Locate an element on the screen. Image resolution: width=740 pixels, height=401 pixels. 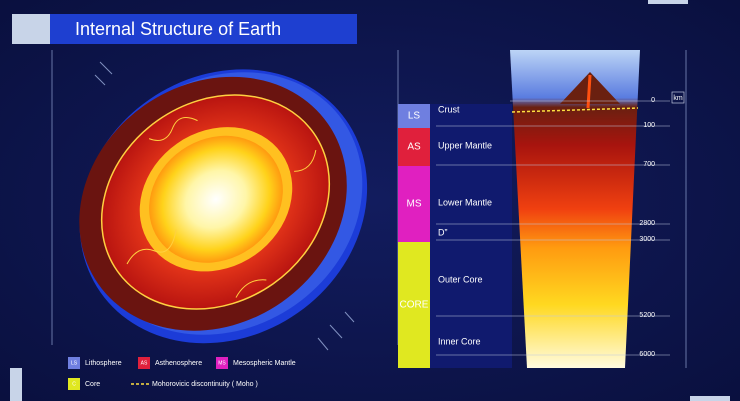
layer-label: Inner Core is located at coordinates (459, 341).